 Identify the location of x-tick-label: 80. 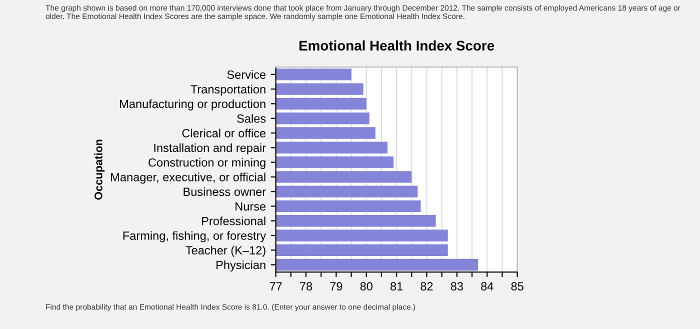
(366, 286).